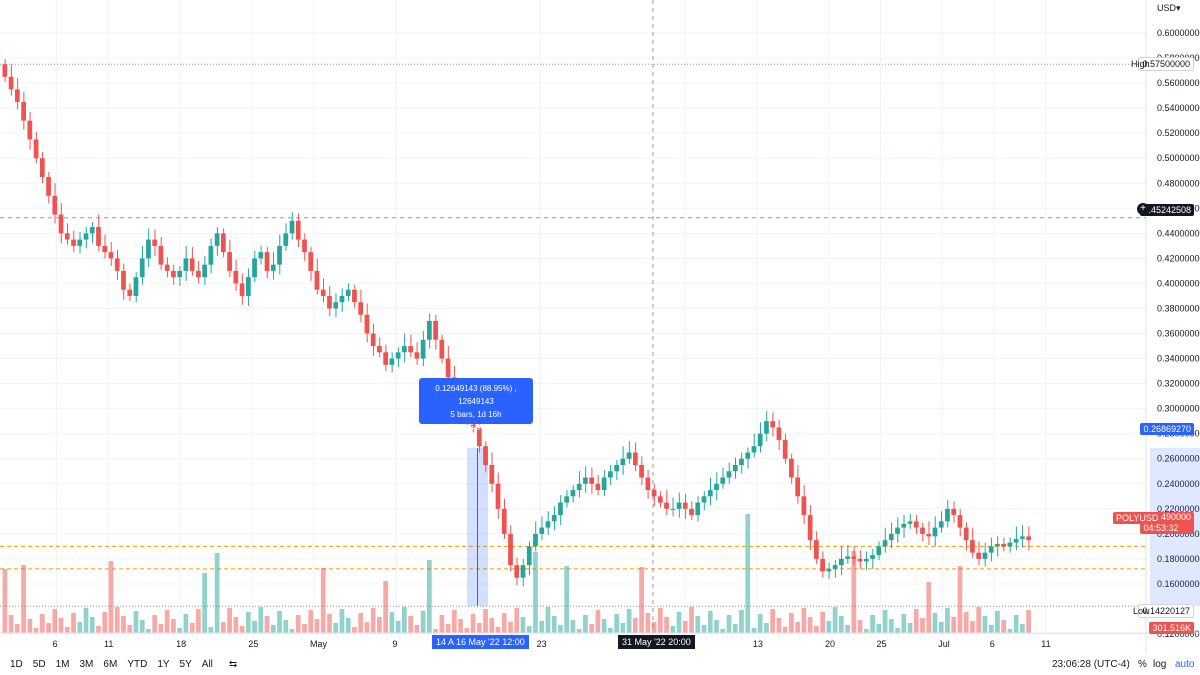  Describe the element at coordinates (1166, 64) in the screenshot. I see `high-price-value: 0.57500000` at that location.